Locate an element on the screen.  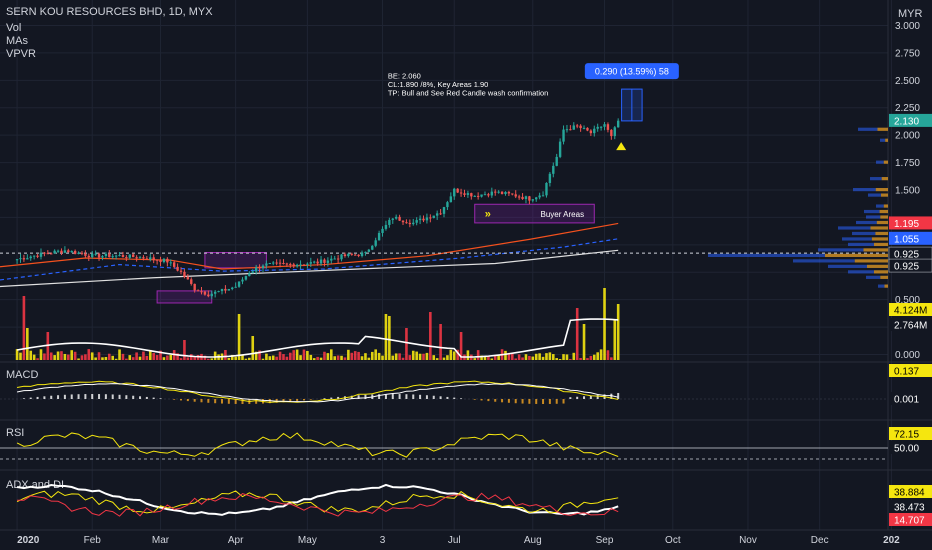
price-tick-label: 2.750 is located at coordinates (907, 53).